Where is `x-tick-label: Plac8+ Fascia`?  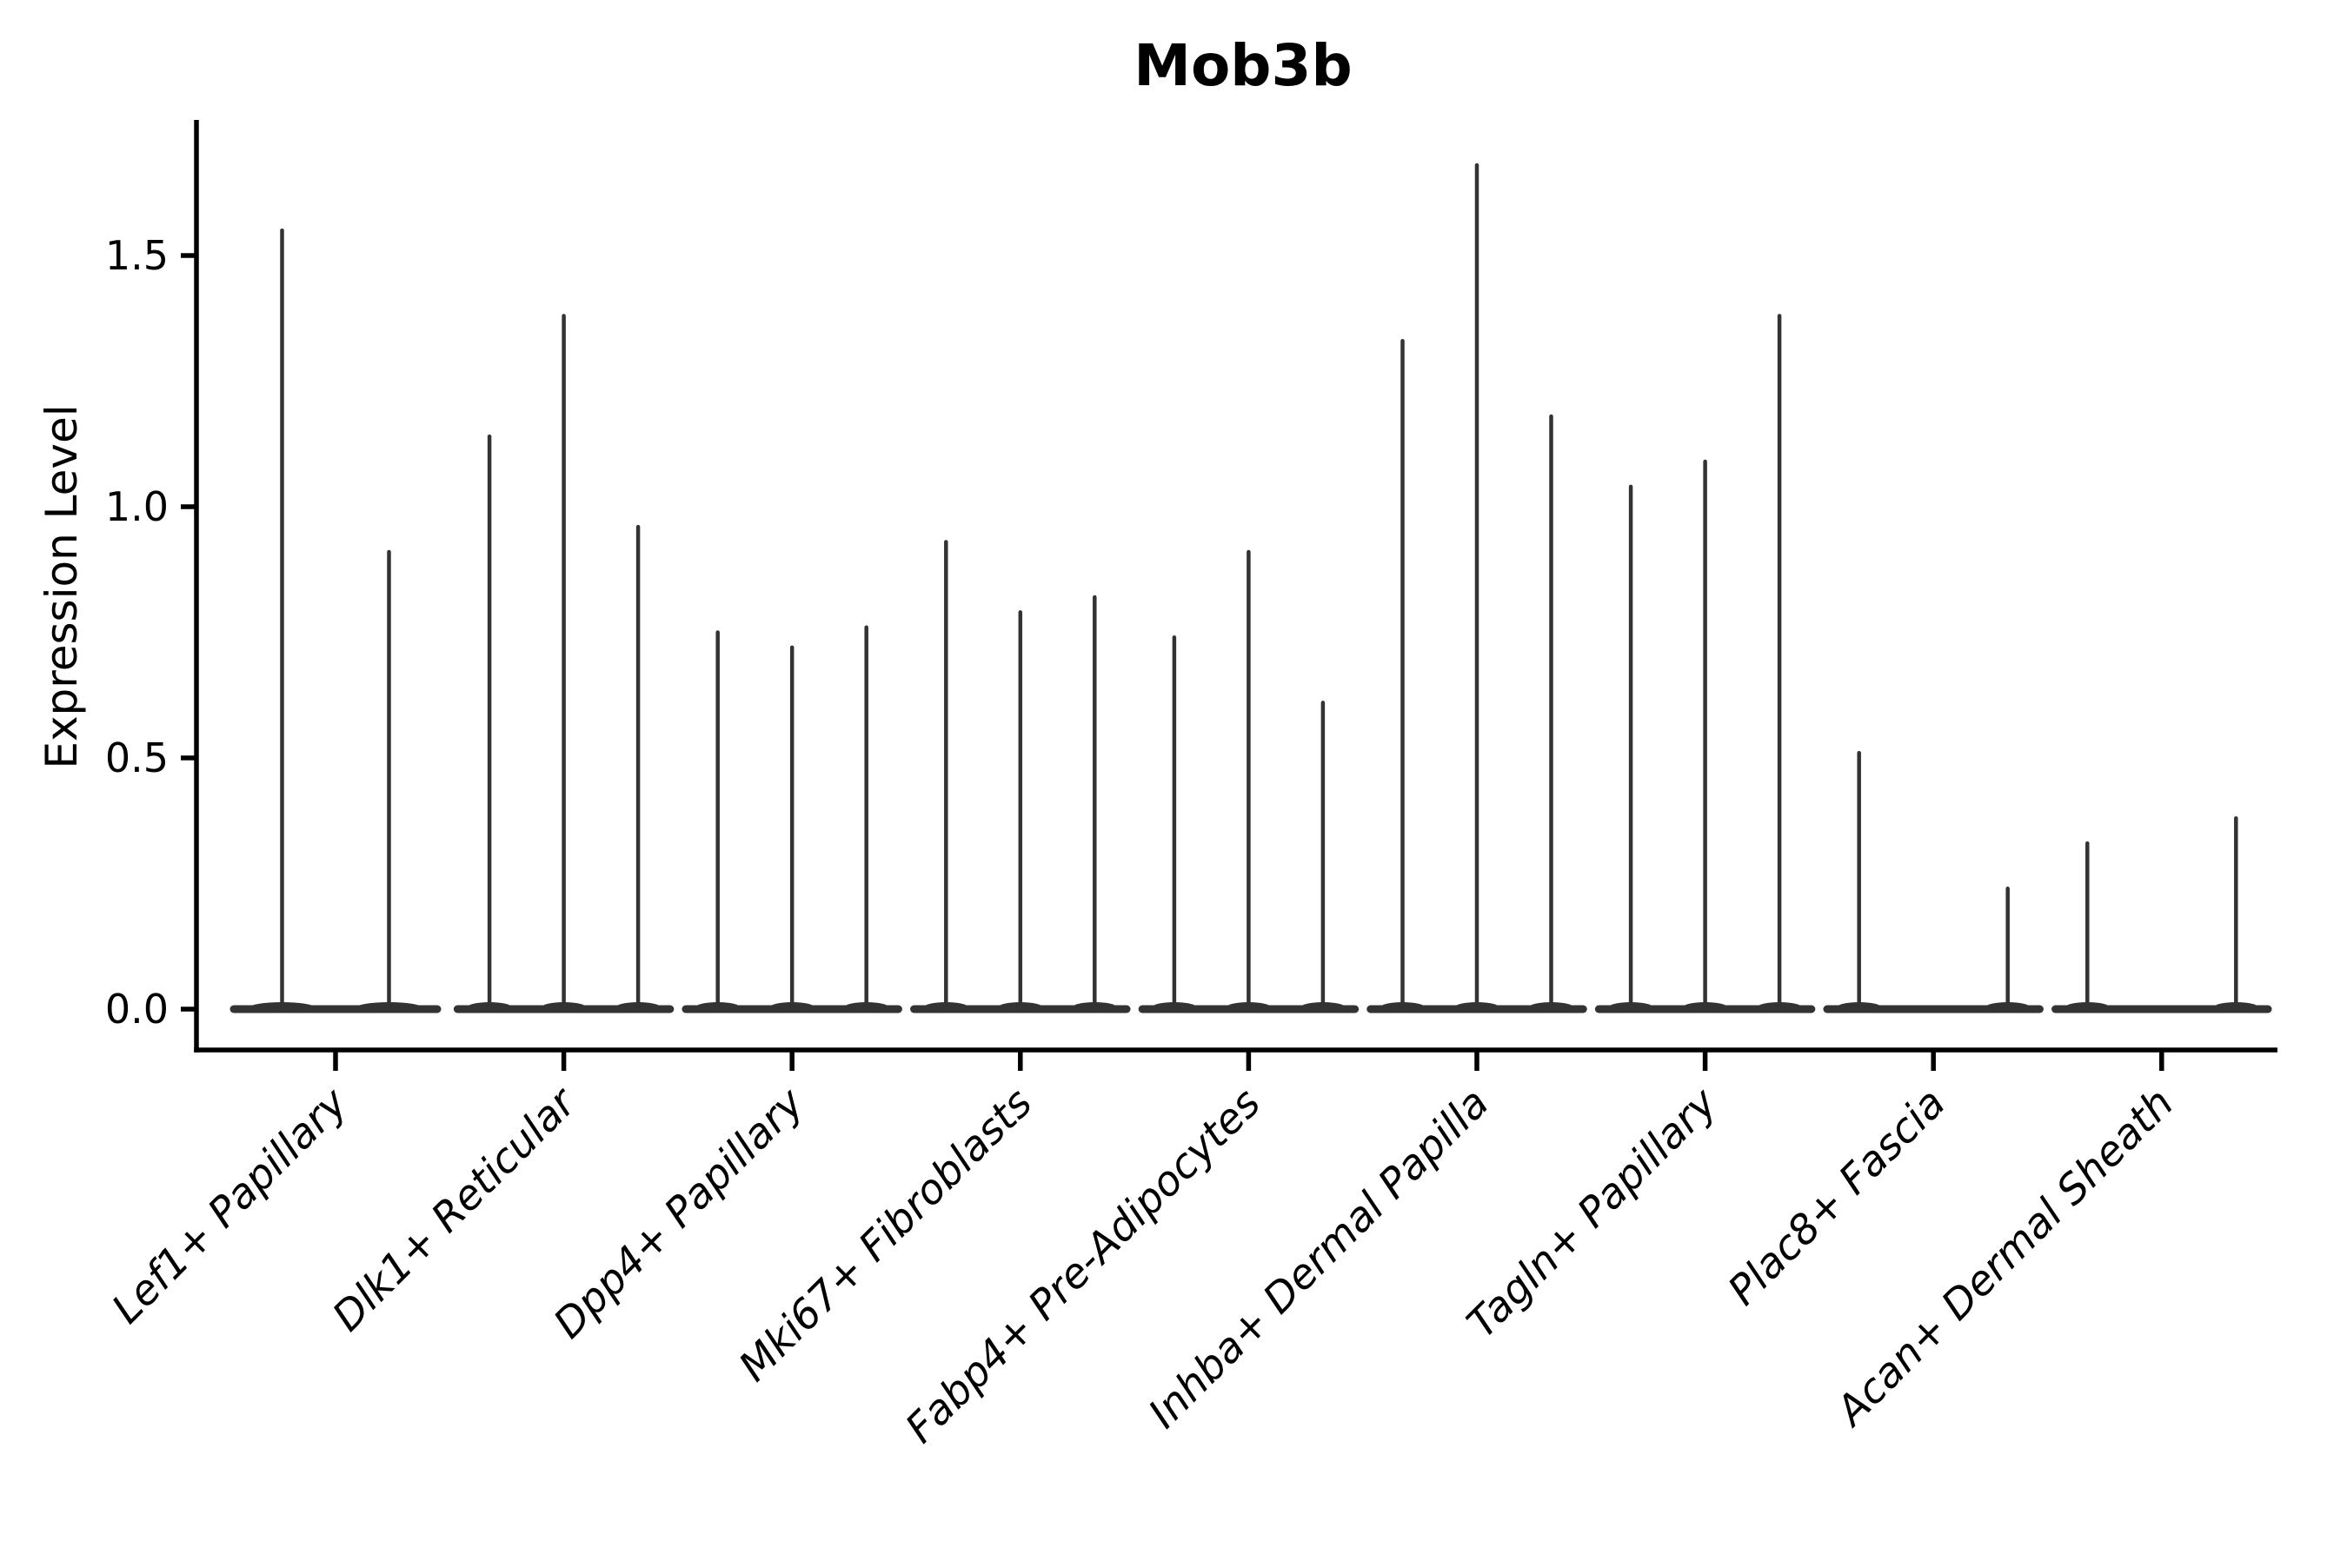 x-tick-label: Plac8+ Fascia is located at coordinates (1837, 1197).